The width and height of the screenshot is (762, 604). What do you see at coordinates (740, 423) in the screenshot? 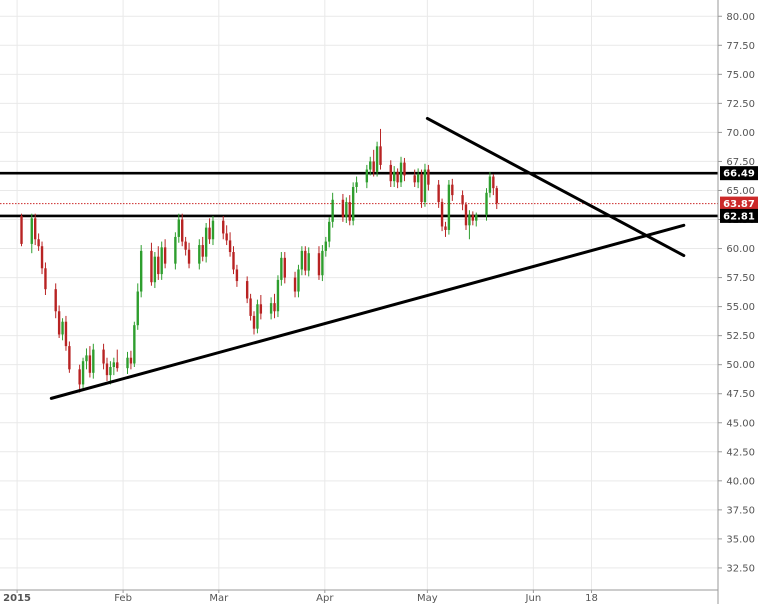
I see `y-tick-label: 45.00` at bounding box center [740, 423].